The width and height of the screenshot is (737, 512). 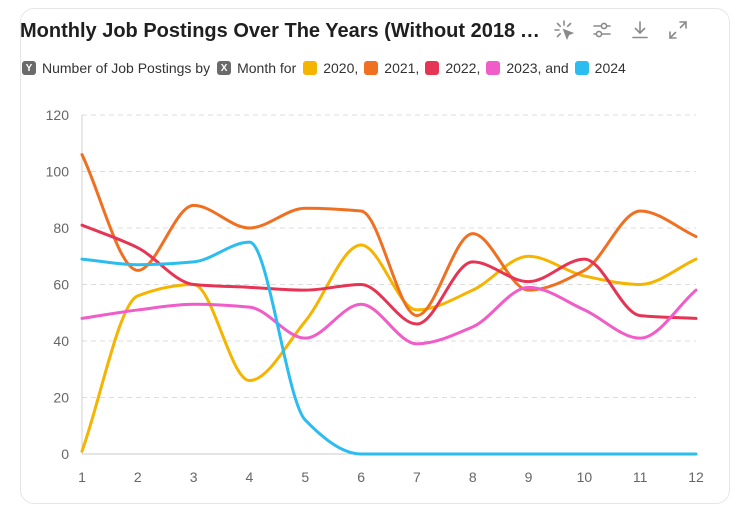 What do you see at coordinates (394, 68) in the screenshot?
I see `legend-item-2021: 2021,` at bounding box center [394, 68].